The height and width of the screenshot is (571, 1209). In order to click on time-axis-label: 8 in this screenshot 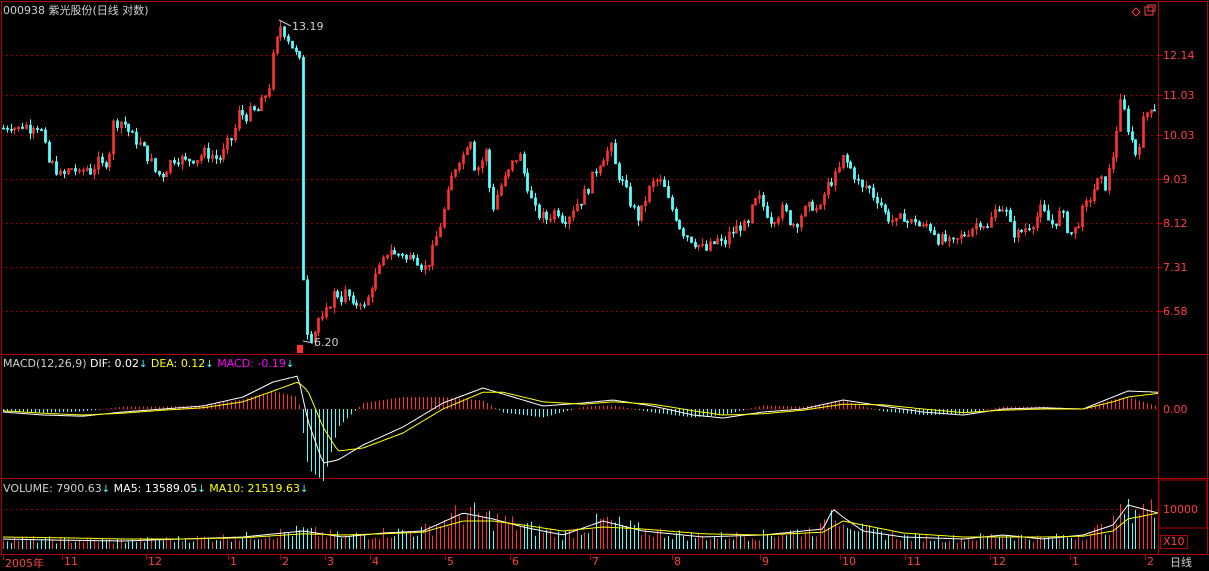, I will do `click(677, 561)`.